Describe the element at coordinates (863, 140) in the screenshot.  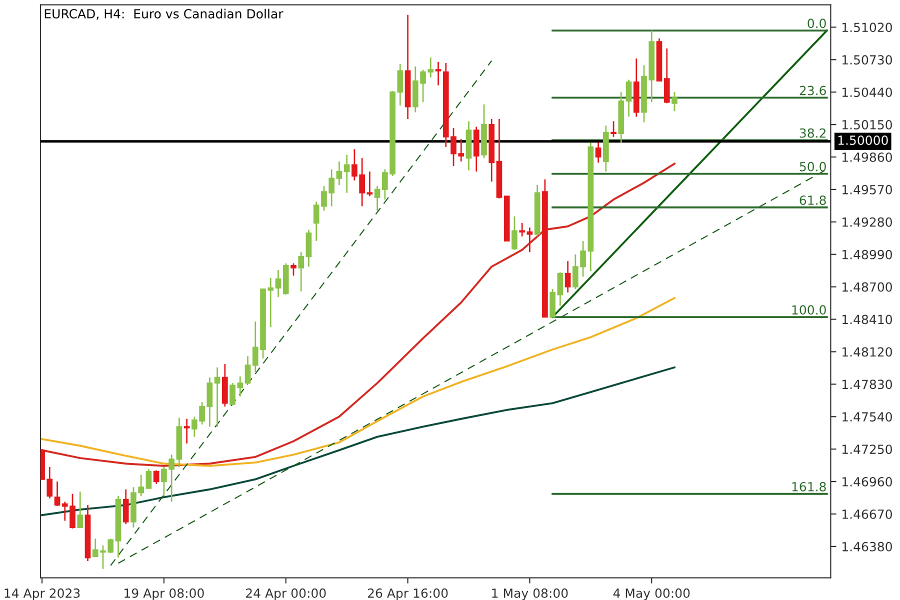
I see `ref-line-label: 1.50000` at that location.